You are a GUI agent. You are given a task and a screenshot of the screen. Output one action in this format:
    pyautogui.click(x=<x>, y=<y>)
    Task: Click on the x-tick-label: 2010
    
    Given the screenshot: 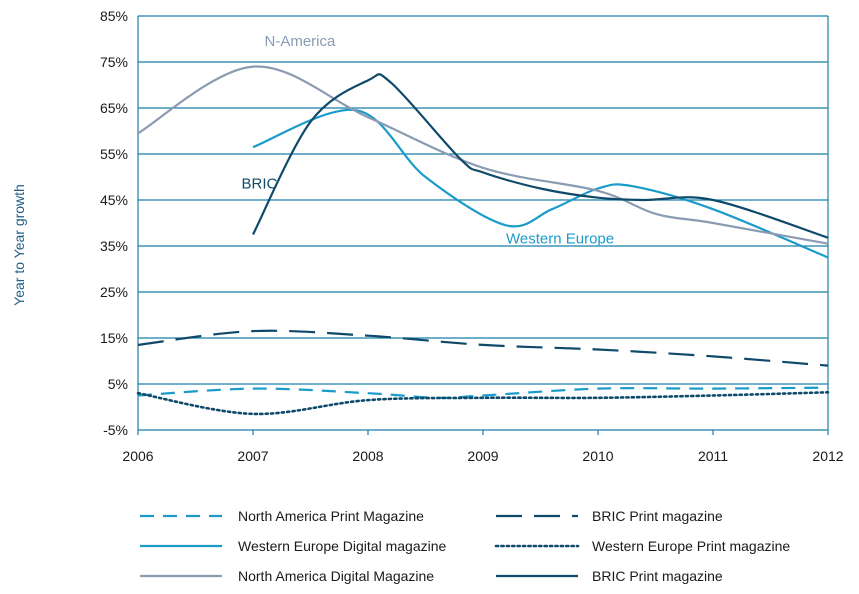 What is the action you would take?
    pyautogui.click(x=597, y=456)
    